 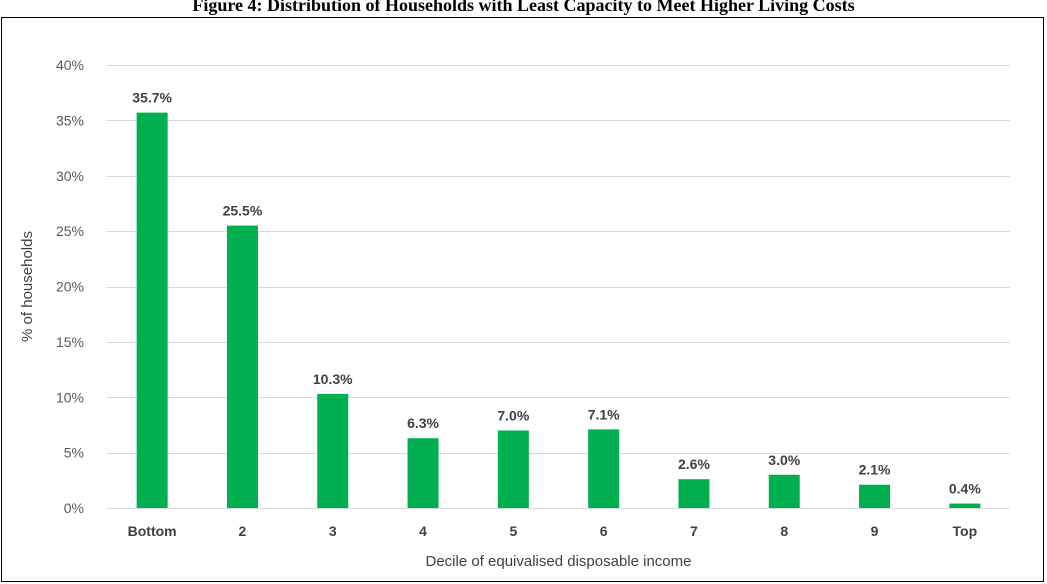 I want to click on x-tick-label: 9, so click(x=875, y=531).